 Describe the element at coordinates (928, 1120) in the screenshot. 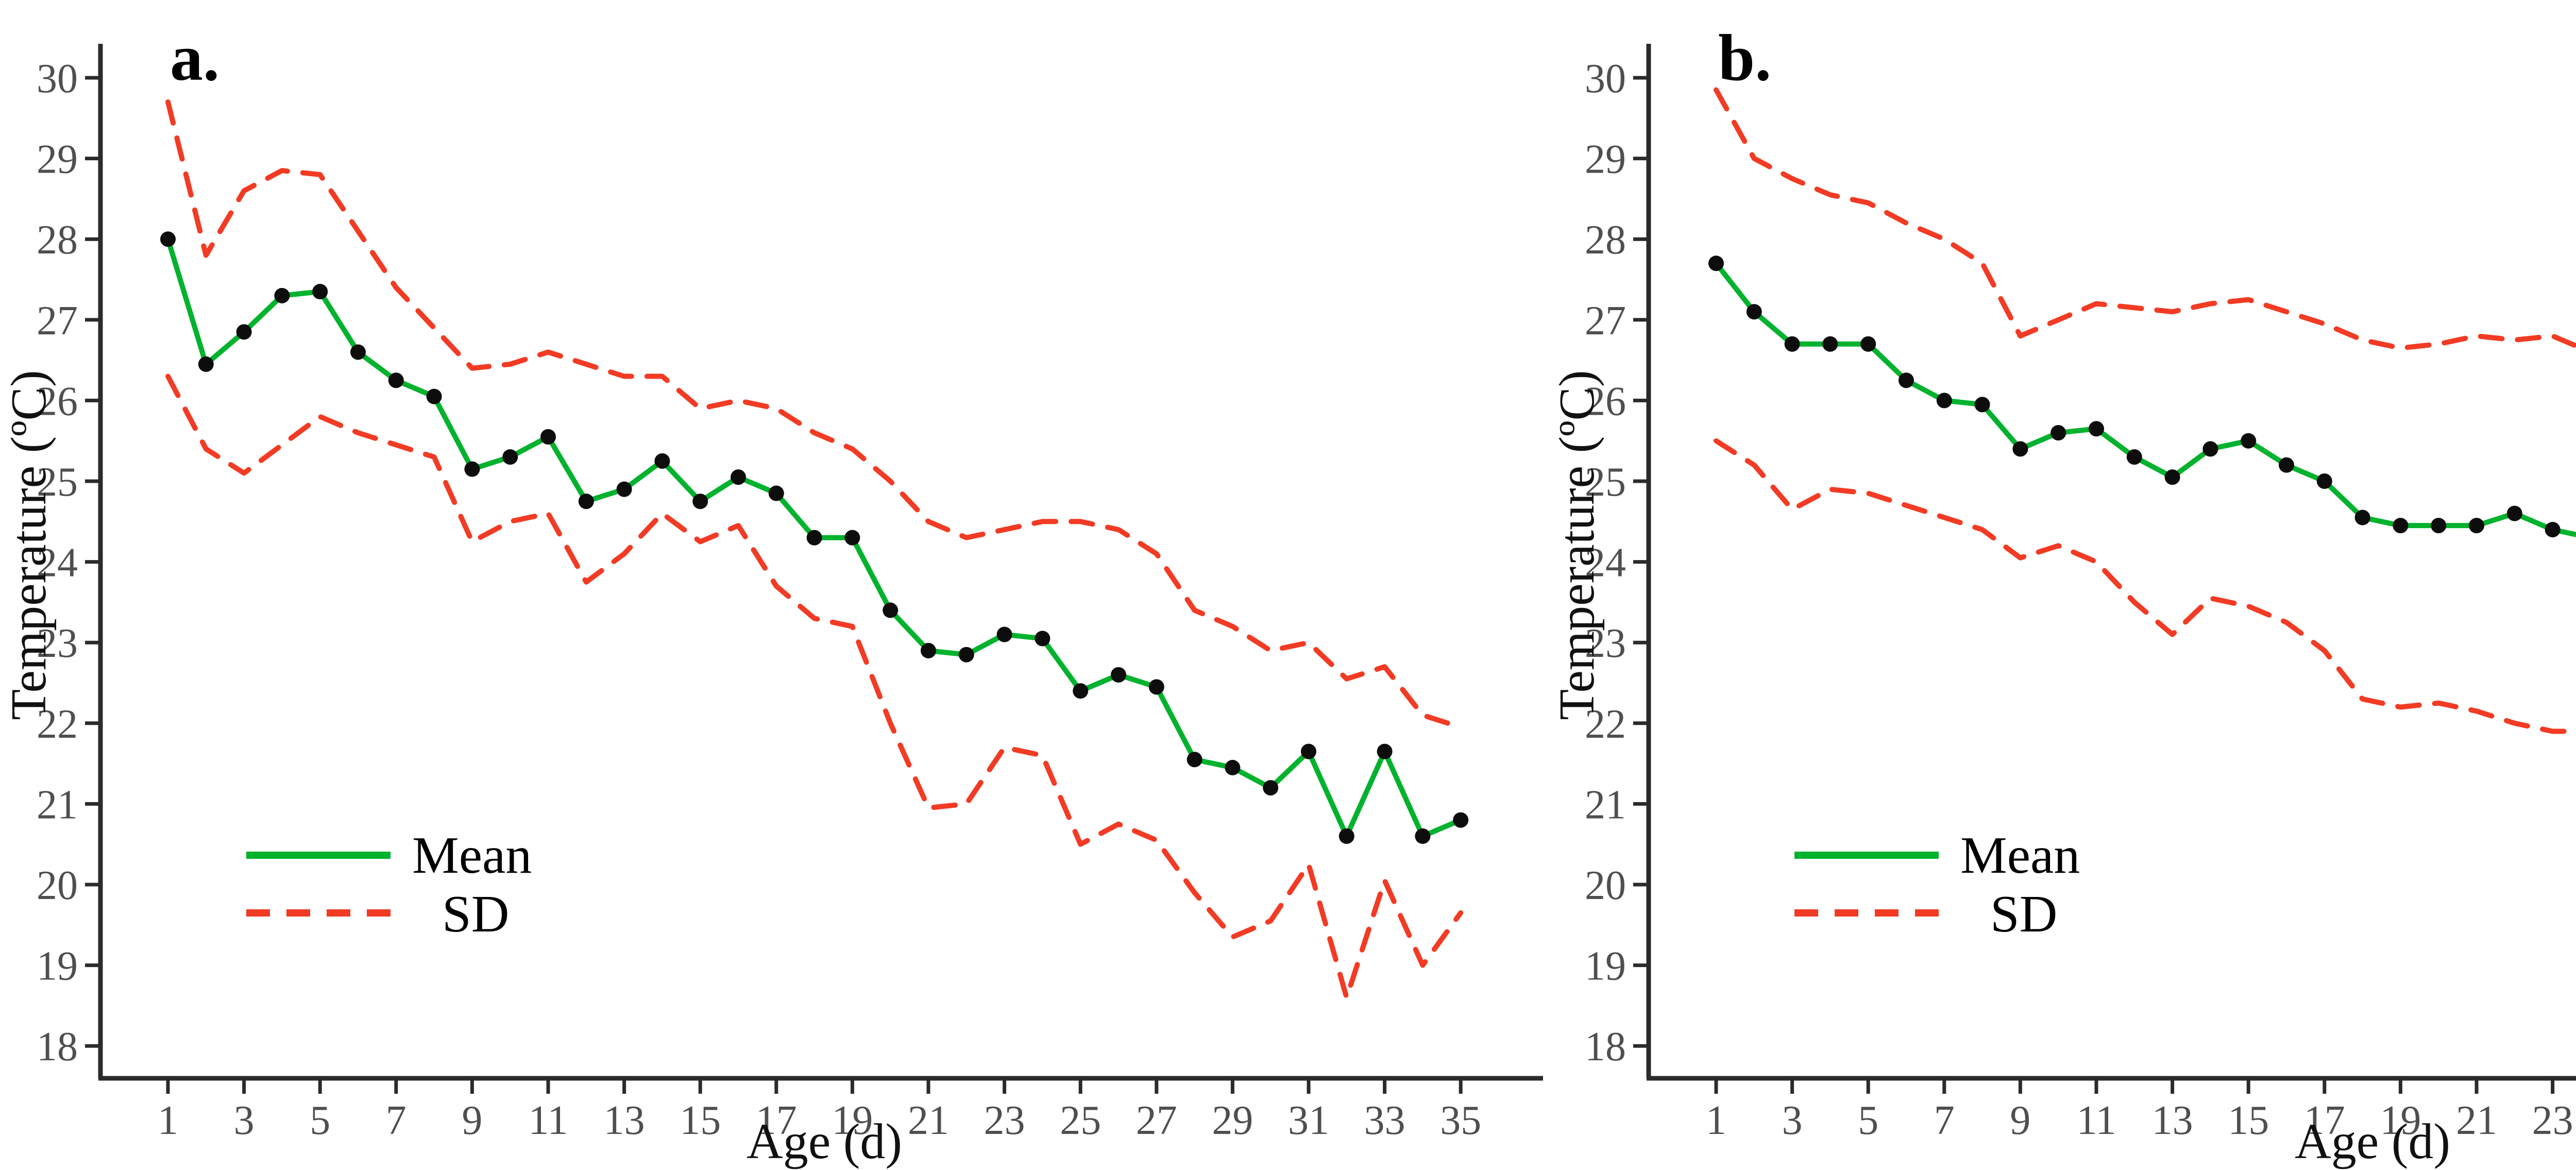

I see `x-tick-label: 21` at that location.